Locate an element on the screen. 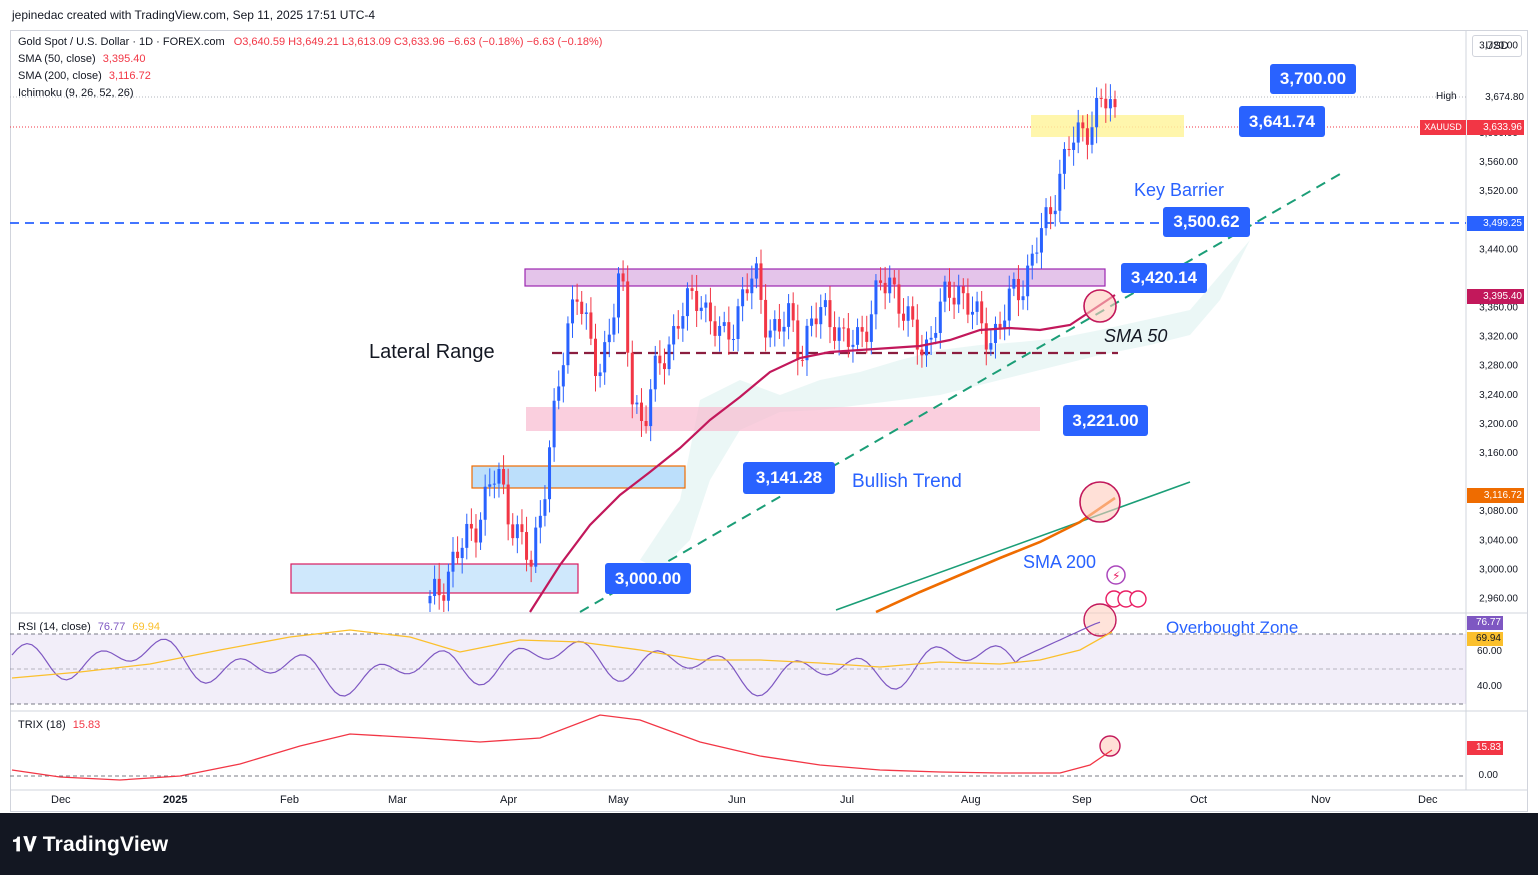 The image size is (1538, 875). price-tick-label: 3,160.00 is located at coordinates (1498, 453).